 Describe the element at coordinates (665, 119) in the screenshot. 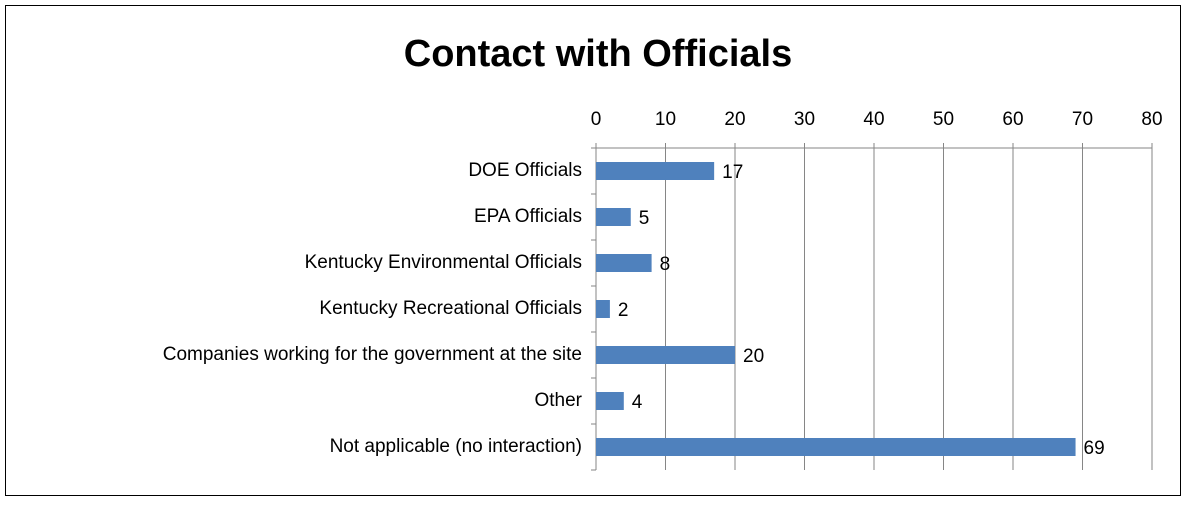

I see `x-tick-label: 10` at that location.